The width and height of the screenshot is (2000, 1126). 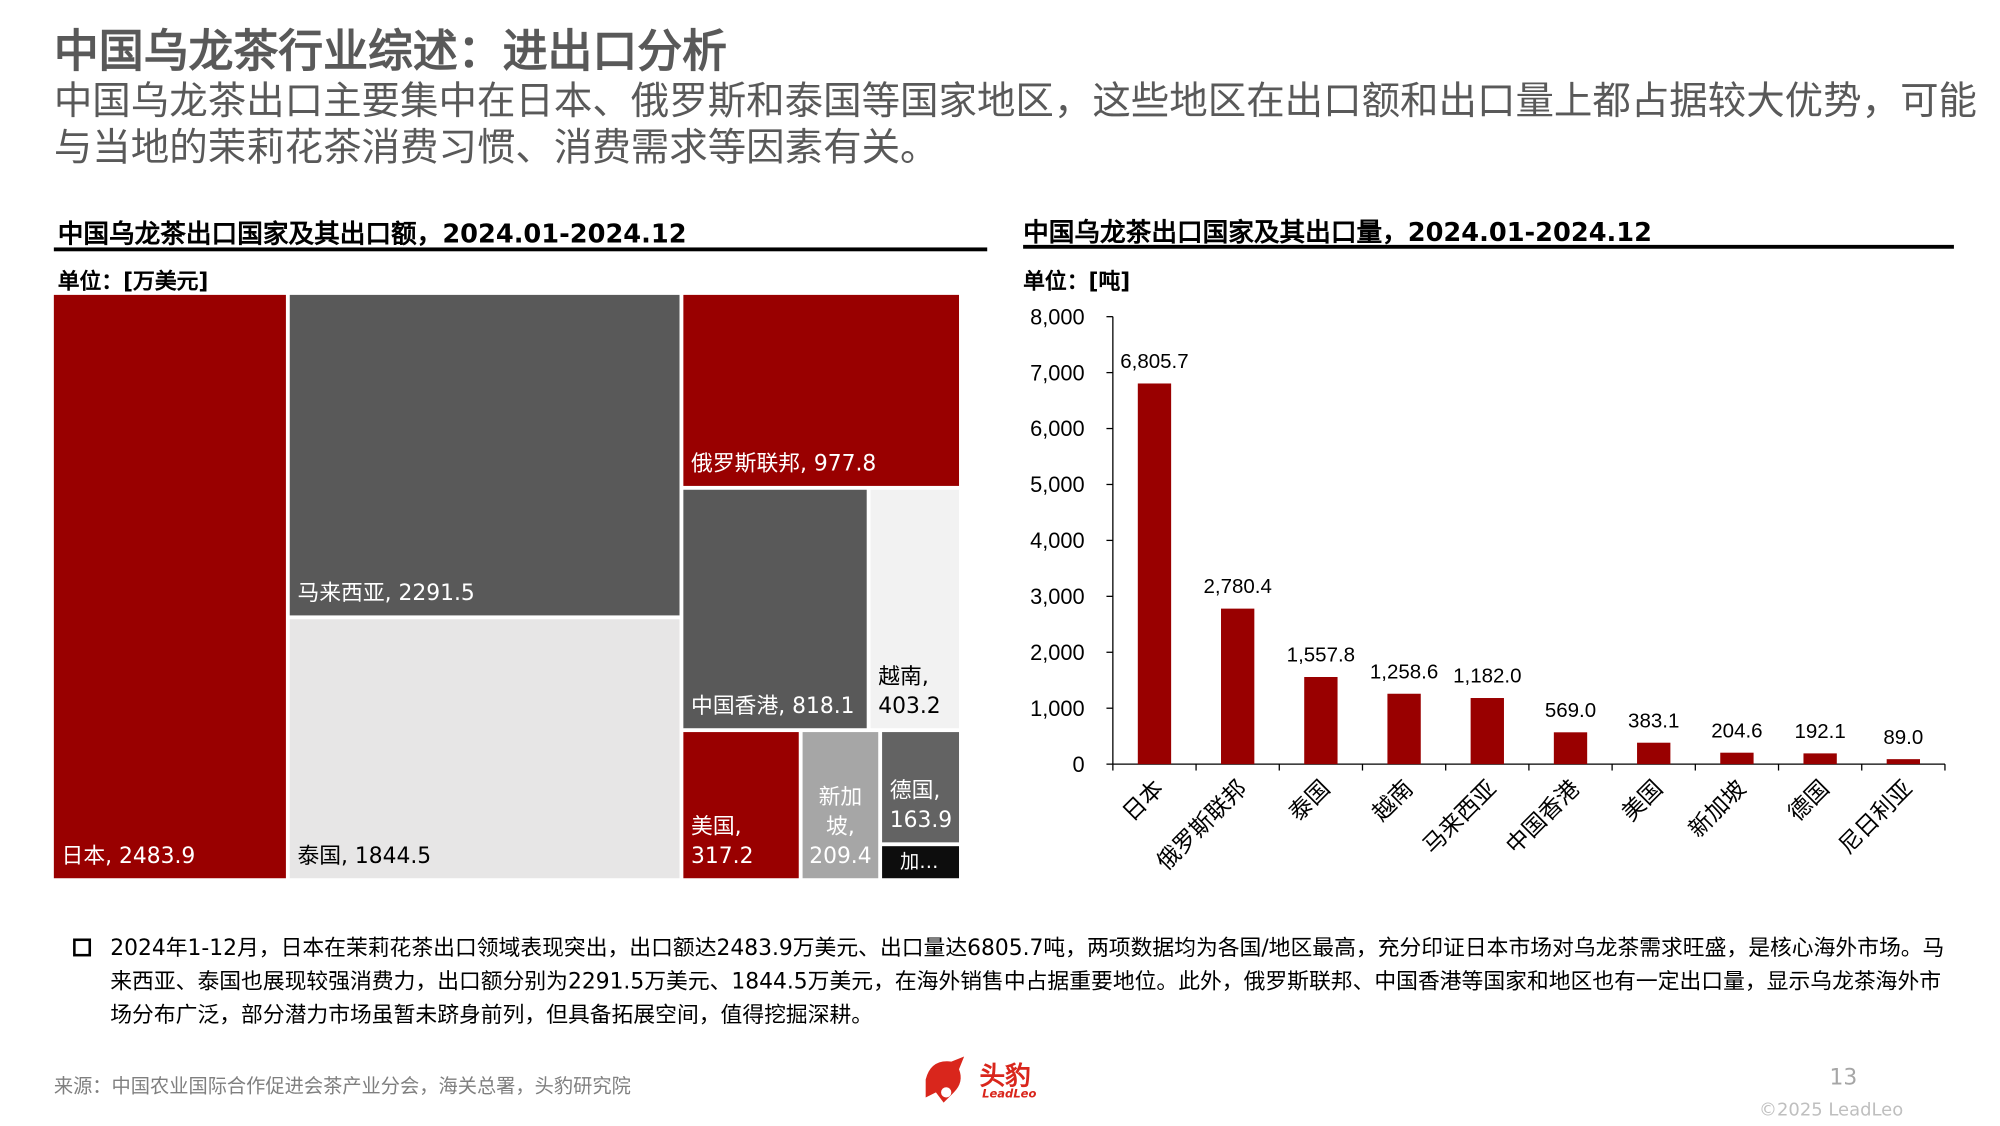 I want to click on source-text: 来源：中国农业国际合作促进会茶产业分会，海关总署，头豹研究院, so click(x=342, y=1086).